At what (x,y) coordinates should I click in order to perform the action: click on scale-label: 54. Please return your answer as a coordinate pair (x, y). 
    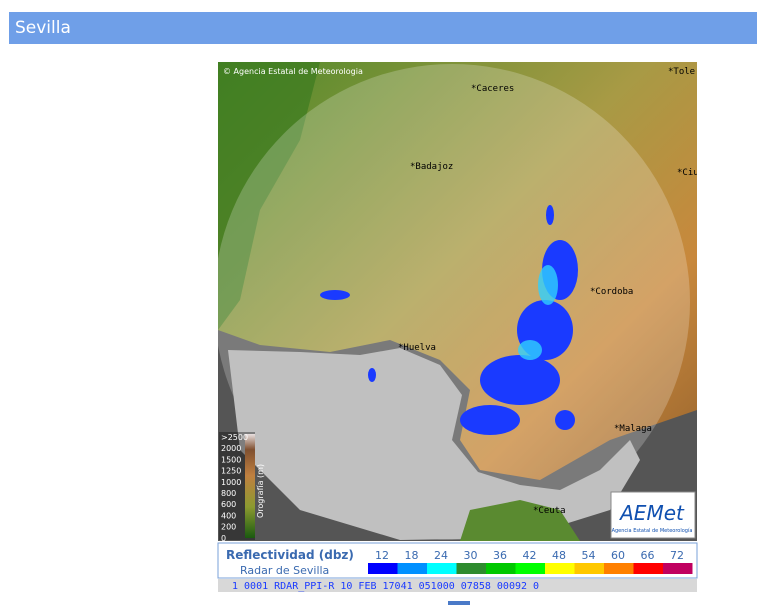
    Looking at the image, I should click on (589, 555).